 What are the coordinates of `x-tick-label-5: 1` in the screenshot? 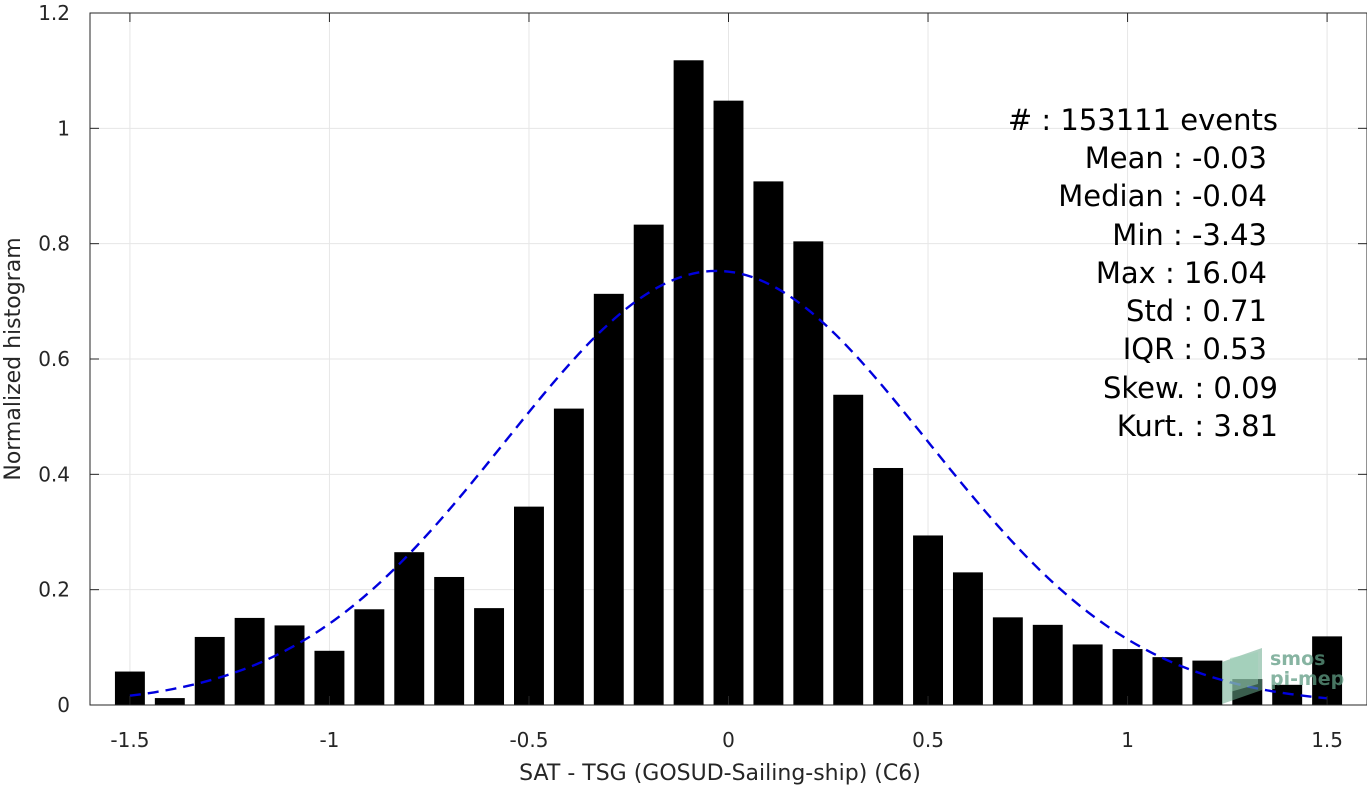 It's located at (1127, 740).